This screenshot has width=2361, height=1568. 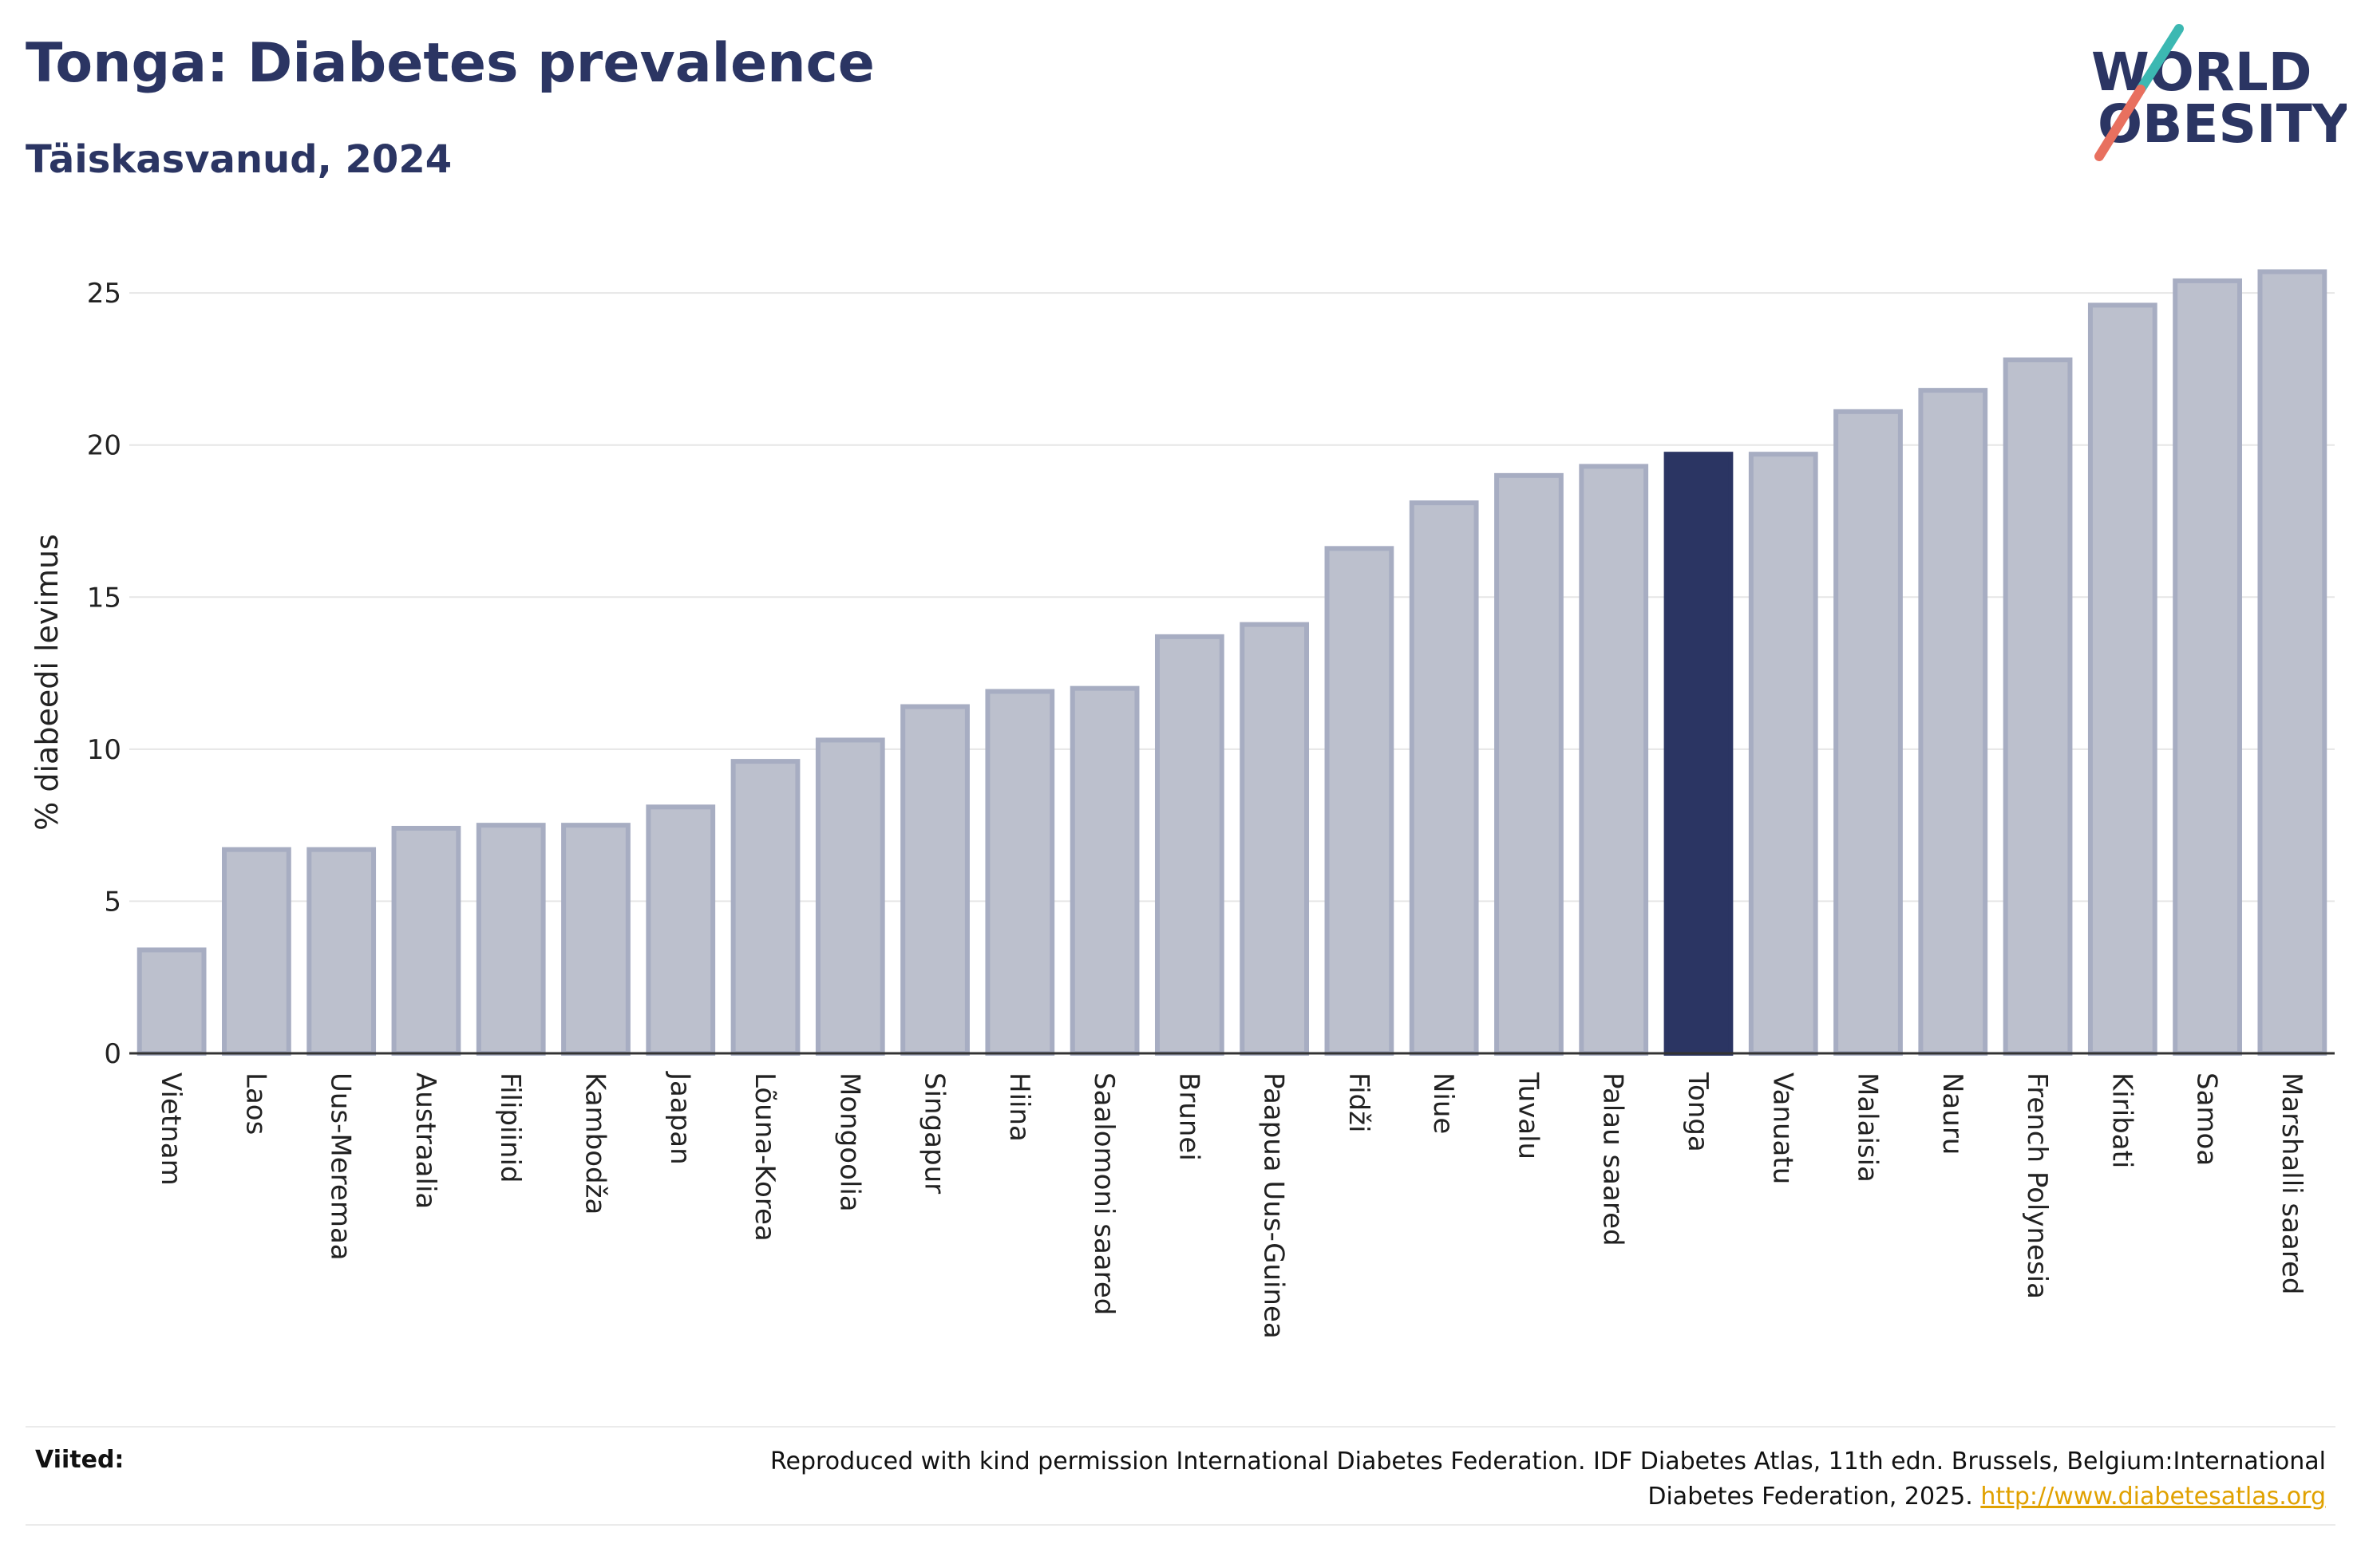 What do you see at coordinates (341, 1166) in the screenshot?
I see `x-tick-label: Uus-Meremaa` at bounding box center [341, 1166].